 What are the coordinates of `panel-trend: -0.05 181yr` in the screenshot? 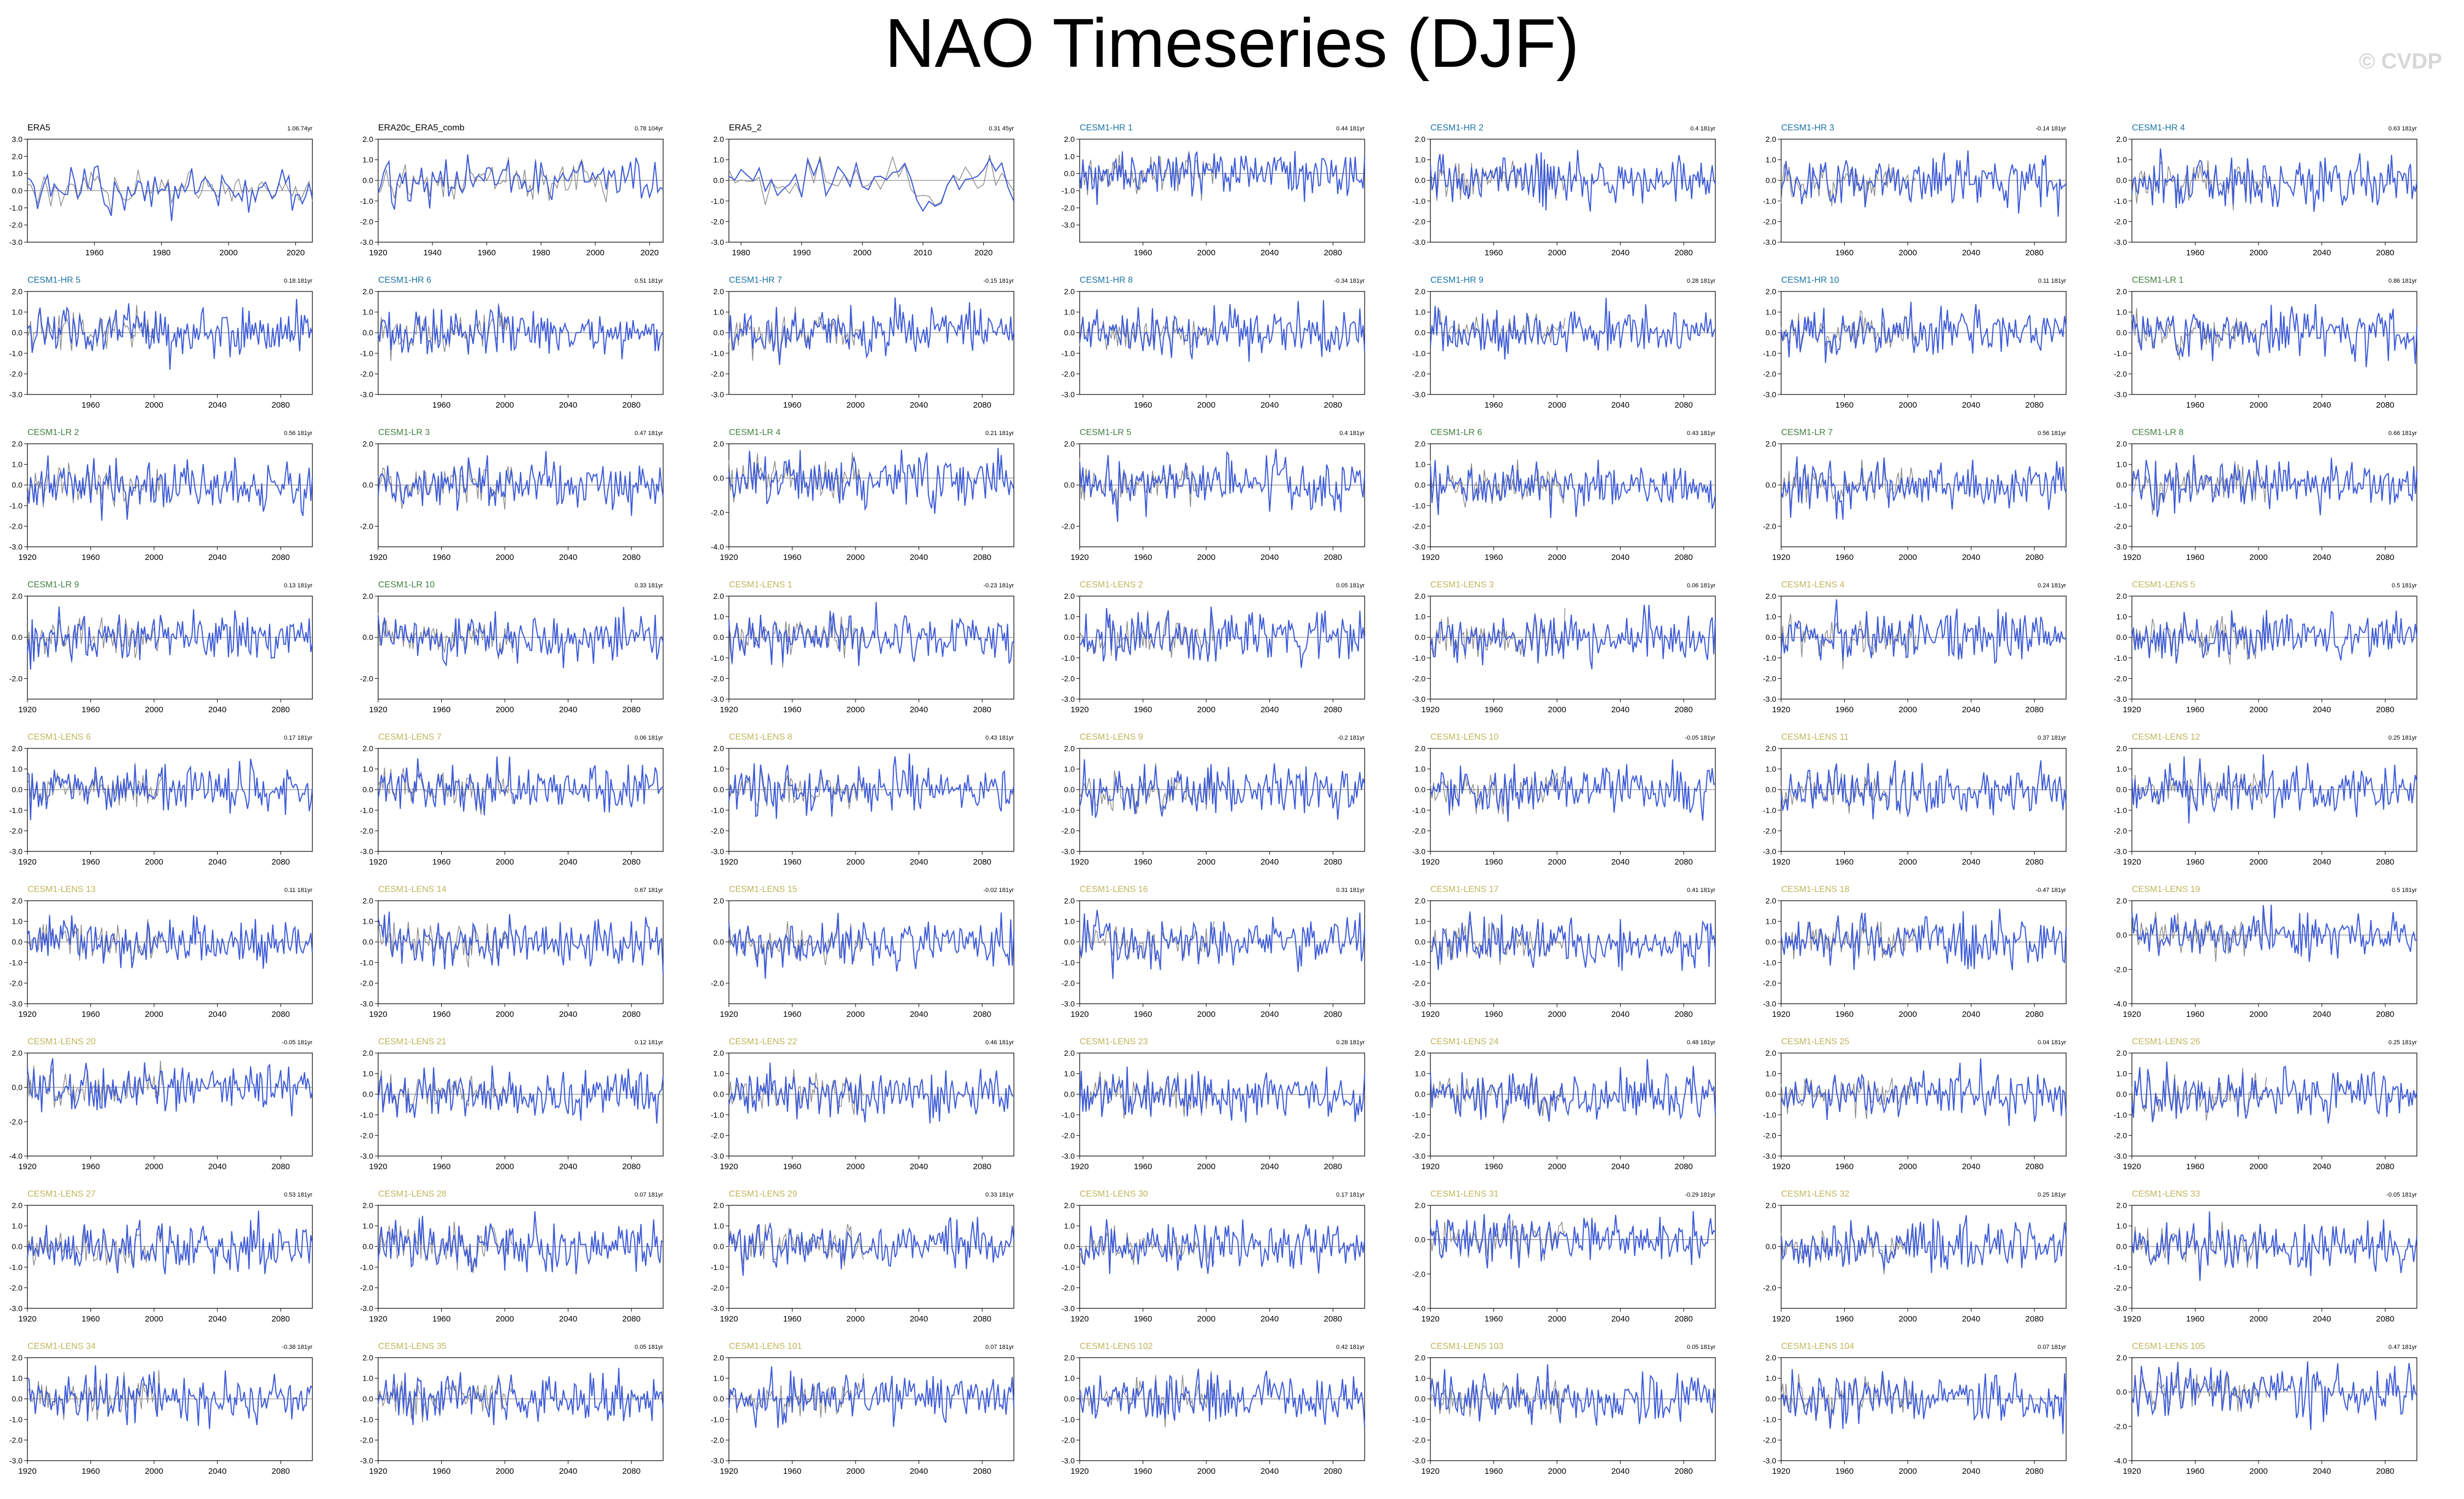 It's located at (1700, 738).